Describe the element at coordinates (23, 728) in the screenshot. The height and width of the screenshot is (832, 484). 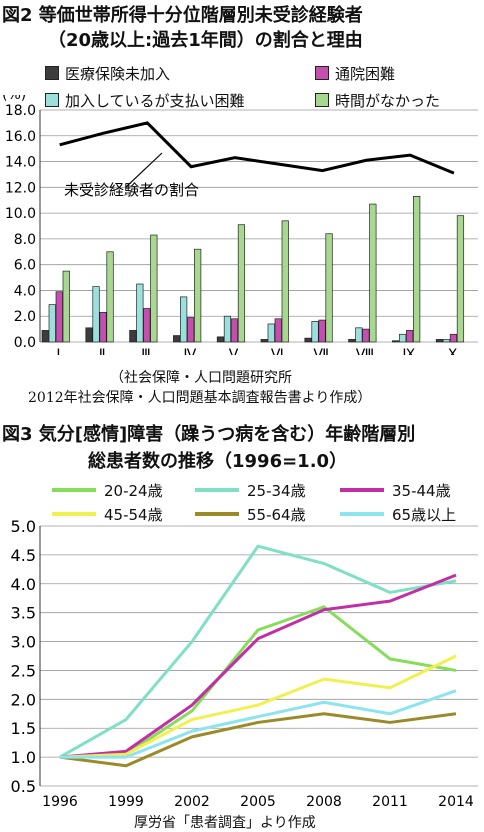
I see `y-tick-label: 1.5` at that location.